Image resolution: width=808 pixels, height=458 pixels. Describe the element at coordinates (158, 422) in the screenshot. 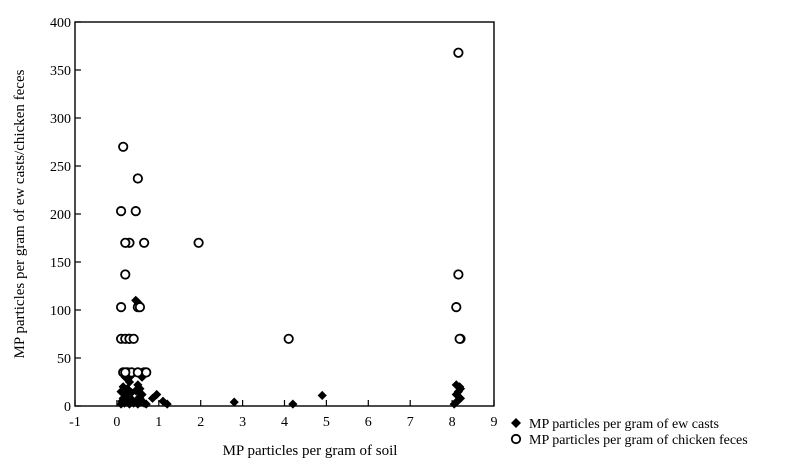

I see `x-tick-label: 1` at that location.